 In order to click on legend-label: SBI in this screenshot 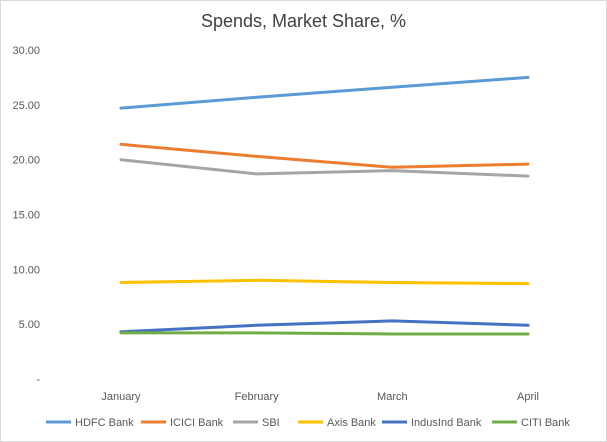, I will do `click(271, 423)`.